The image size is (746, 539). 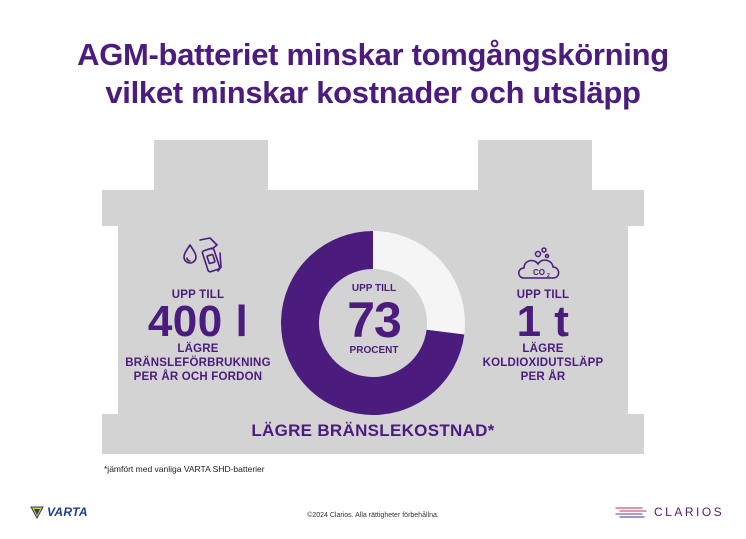 What do you see at coordinates (689, 512) in the screenshot?
I see `clarios-wordmark: CLARIOS` at bounding box center [689, 512].